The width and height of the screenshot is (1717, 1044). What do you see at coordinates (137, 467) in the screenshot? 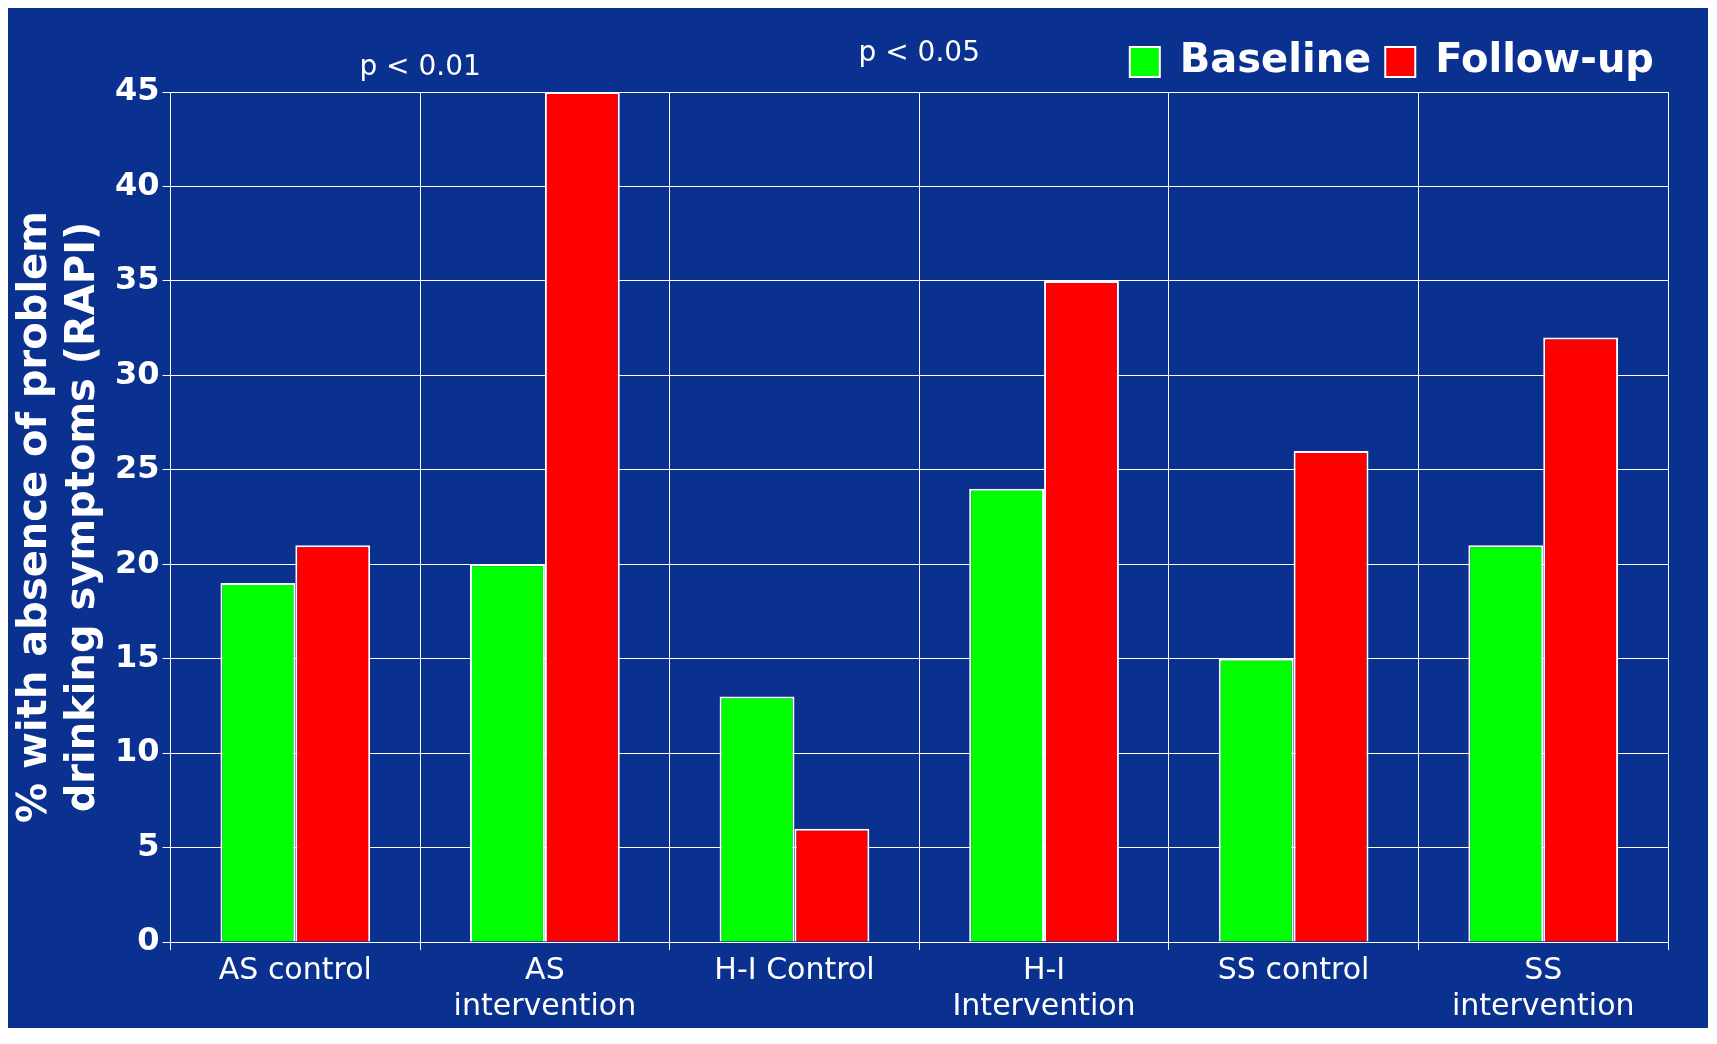
I see `y-tick-label: 25` at bounding box center [137, 467].